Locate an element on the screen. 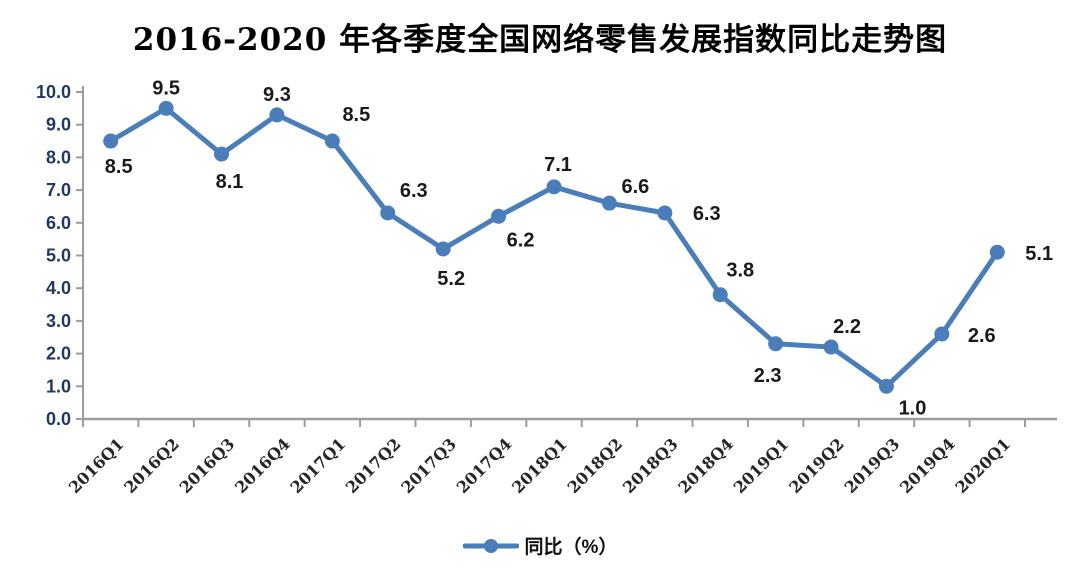  legend-marker-dot is located at coordinates (490, 545).